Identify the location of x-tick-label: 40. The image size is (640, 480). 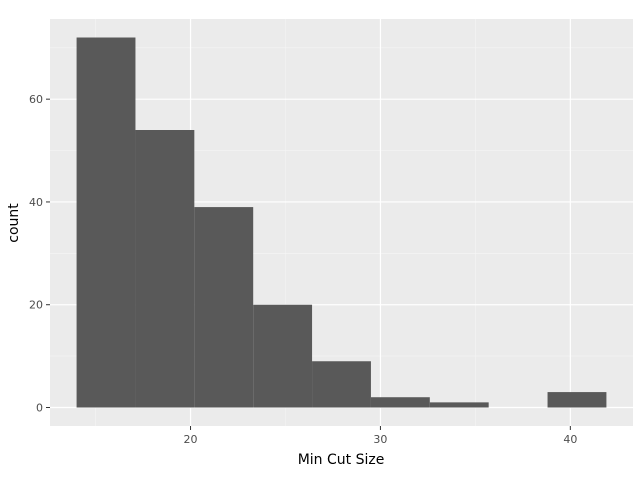
(570, 439).